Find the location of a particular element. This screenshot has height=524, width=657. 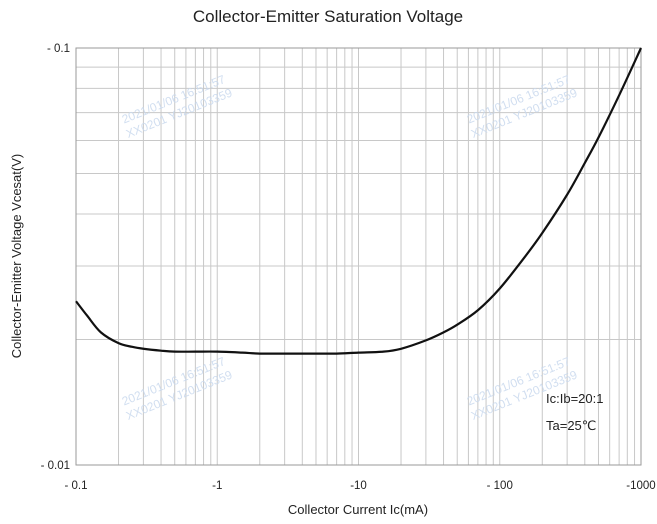

x-axis-label: Collector Current Ic(mA) is located at coordinates (358, 509).